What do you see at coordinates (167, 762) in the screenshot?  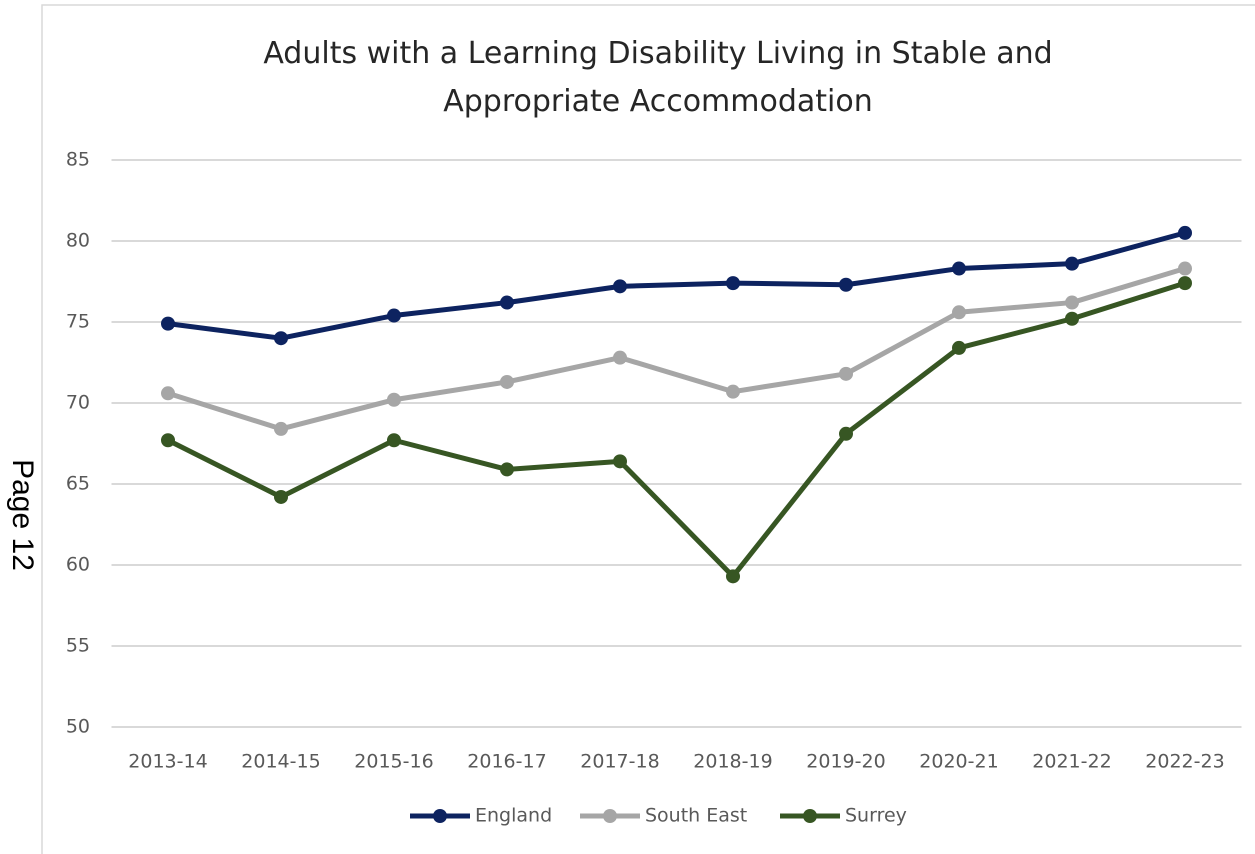 I see `x-tick-label: 2013-14` at bounding box center [167, 762].